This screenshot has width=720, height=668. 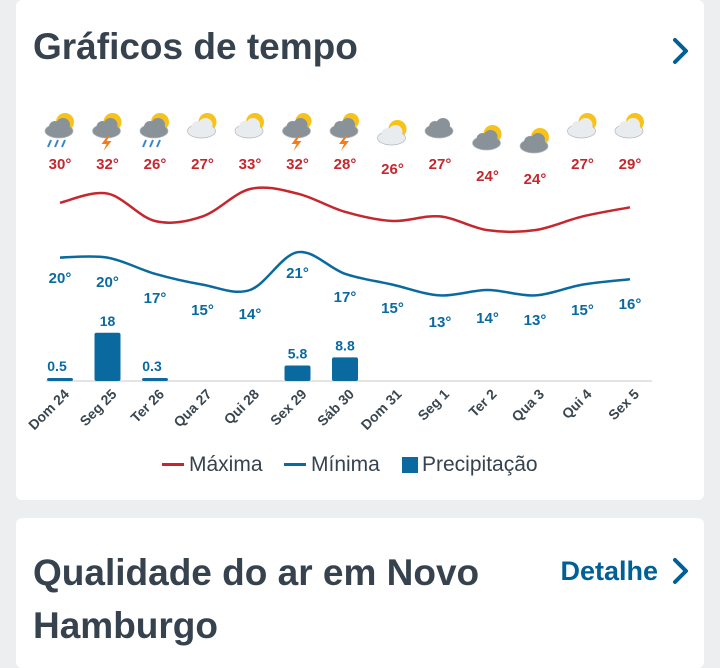 What do you see at coordinates (630, 164) in the screenshot?
I see `max-temp-label: 29°` at bounding box center [630, 164].